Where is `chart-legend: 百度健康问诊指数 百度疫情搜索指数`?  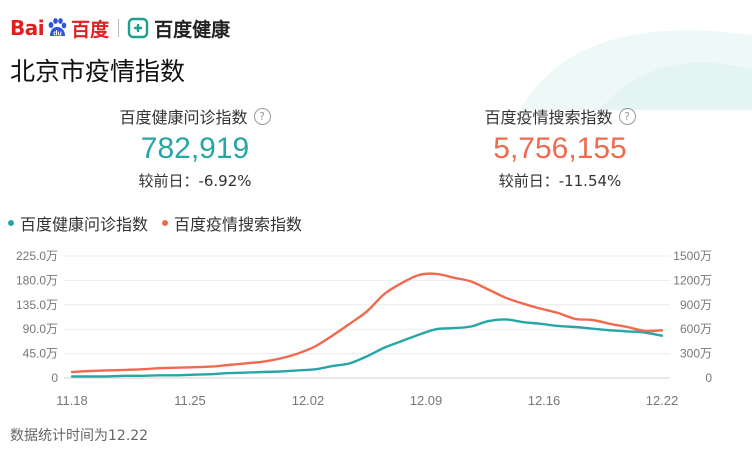
chart-legend: 百度健康问诊指数 百度疫情搜索指数 is located at coordinates (155, 223).